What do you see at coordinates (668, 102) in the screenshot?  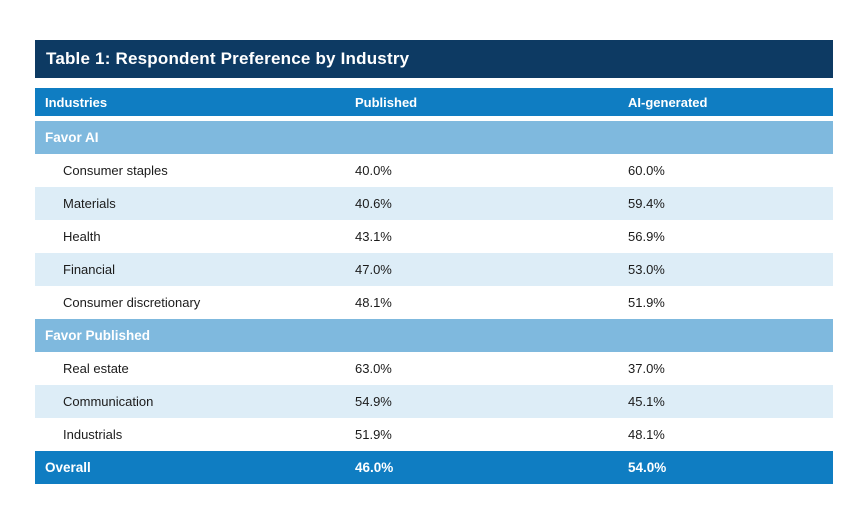 I see `column-header-ai-generated: AI-generated` at bounding box center [668, 102].